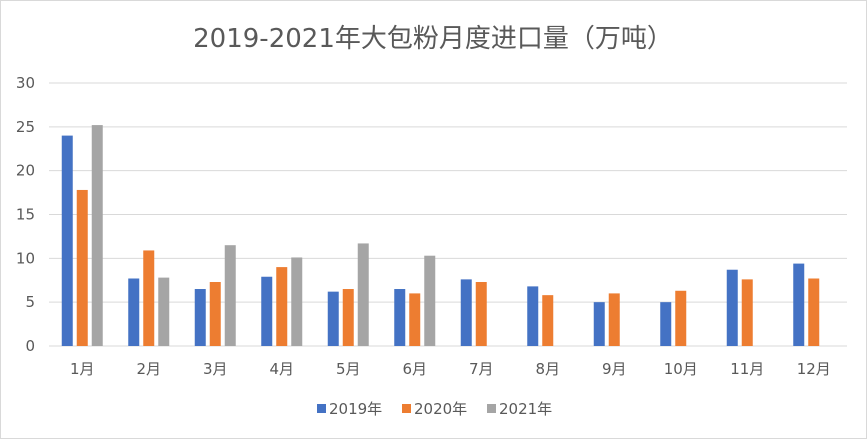 This screenshot has width=867, height=439. What do you see at coordinates (25, 83) in the screenshot?
I see `y-tick-label: 30` at bounding box center [25, 83].